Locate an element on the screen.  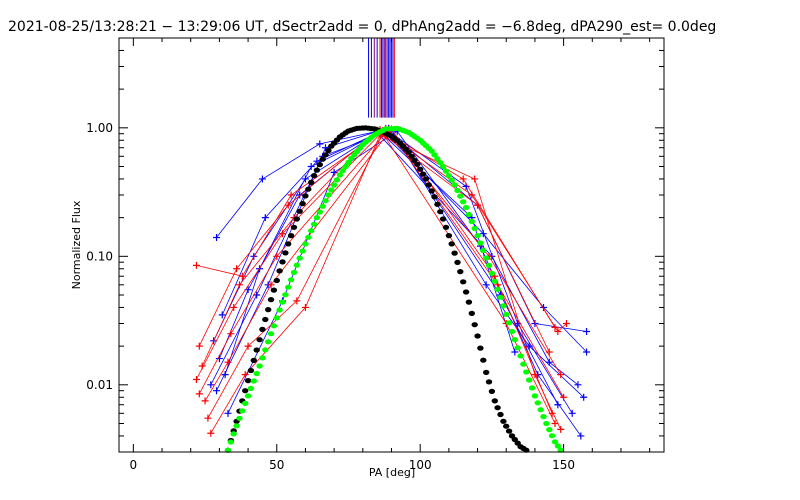
y-tick-label: 0.10 is located at coordinates (99, 256).